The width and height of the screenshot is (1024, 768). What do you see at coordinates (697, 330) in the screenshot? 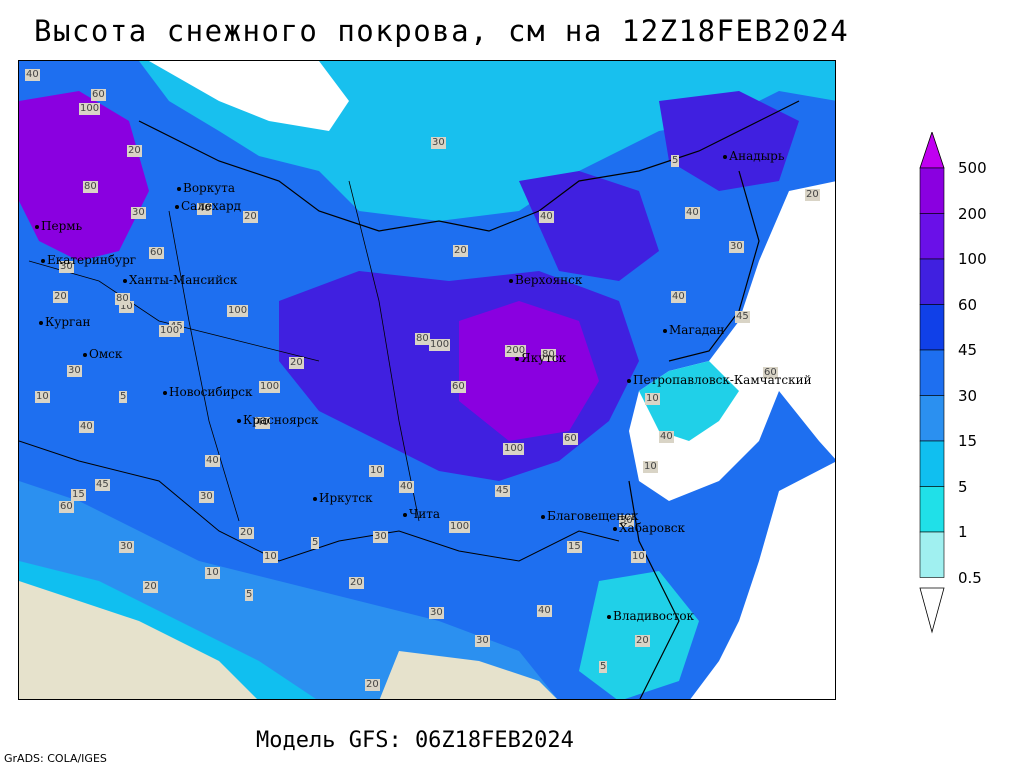
I see `city-label: Магадан` at bounding box center [697, 330].